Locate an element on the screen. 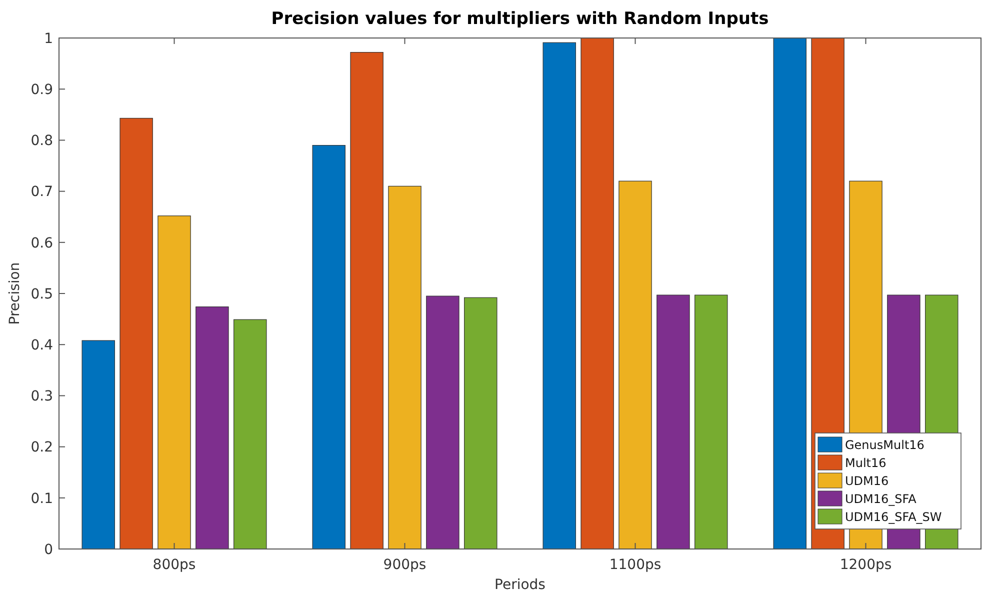  x-axis-title: Periods is located at coordinates (520, 585).